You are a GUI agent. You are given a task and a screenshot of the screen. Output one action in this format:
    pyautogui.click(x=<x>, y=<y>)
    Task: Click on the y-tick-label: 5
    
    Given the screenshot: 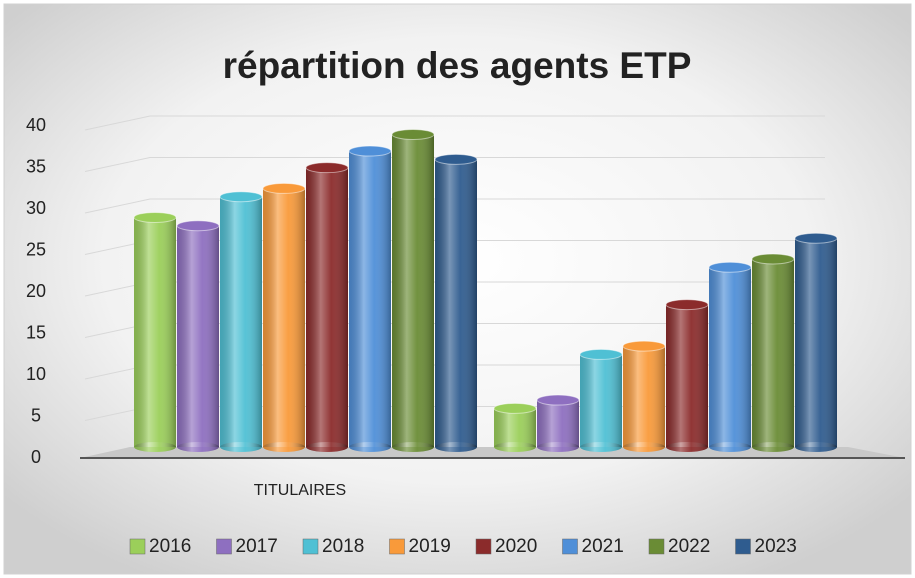 What is the action you would take?
    pyautogui.click(x=36, y=415)
    